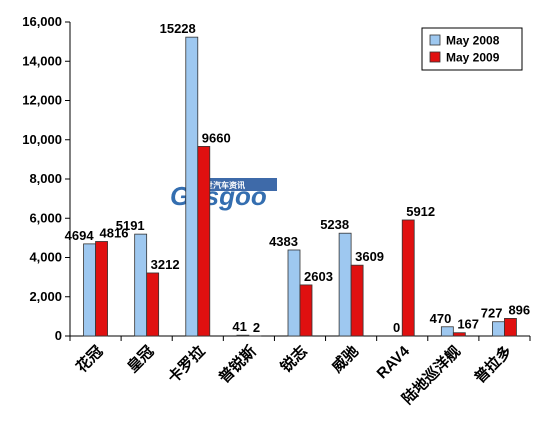 The image size is (550, 444). What do you see at coordinates (58, 335) in the screenshot?
I see `y-tick-label: 0` at bounding box center [58, 335].